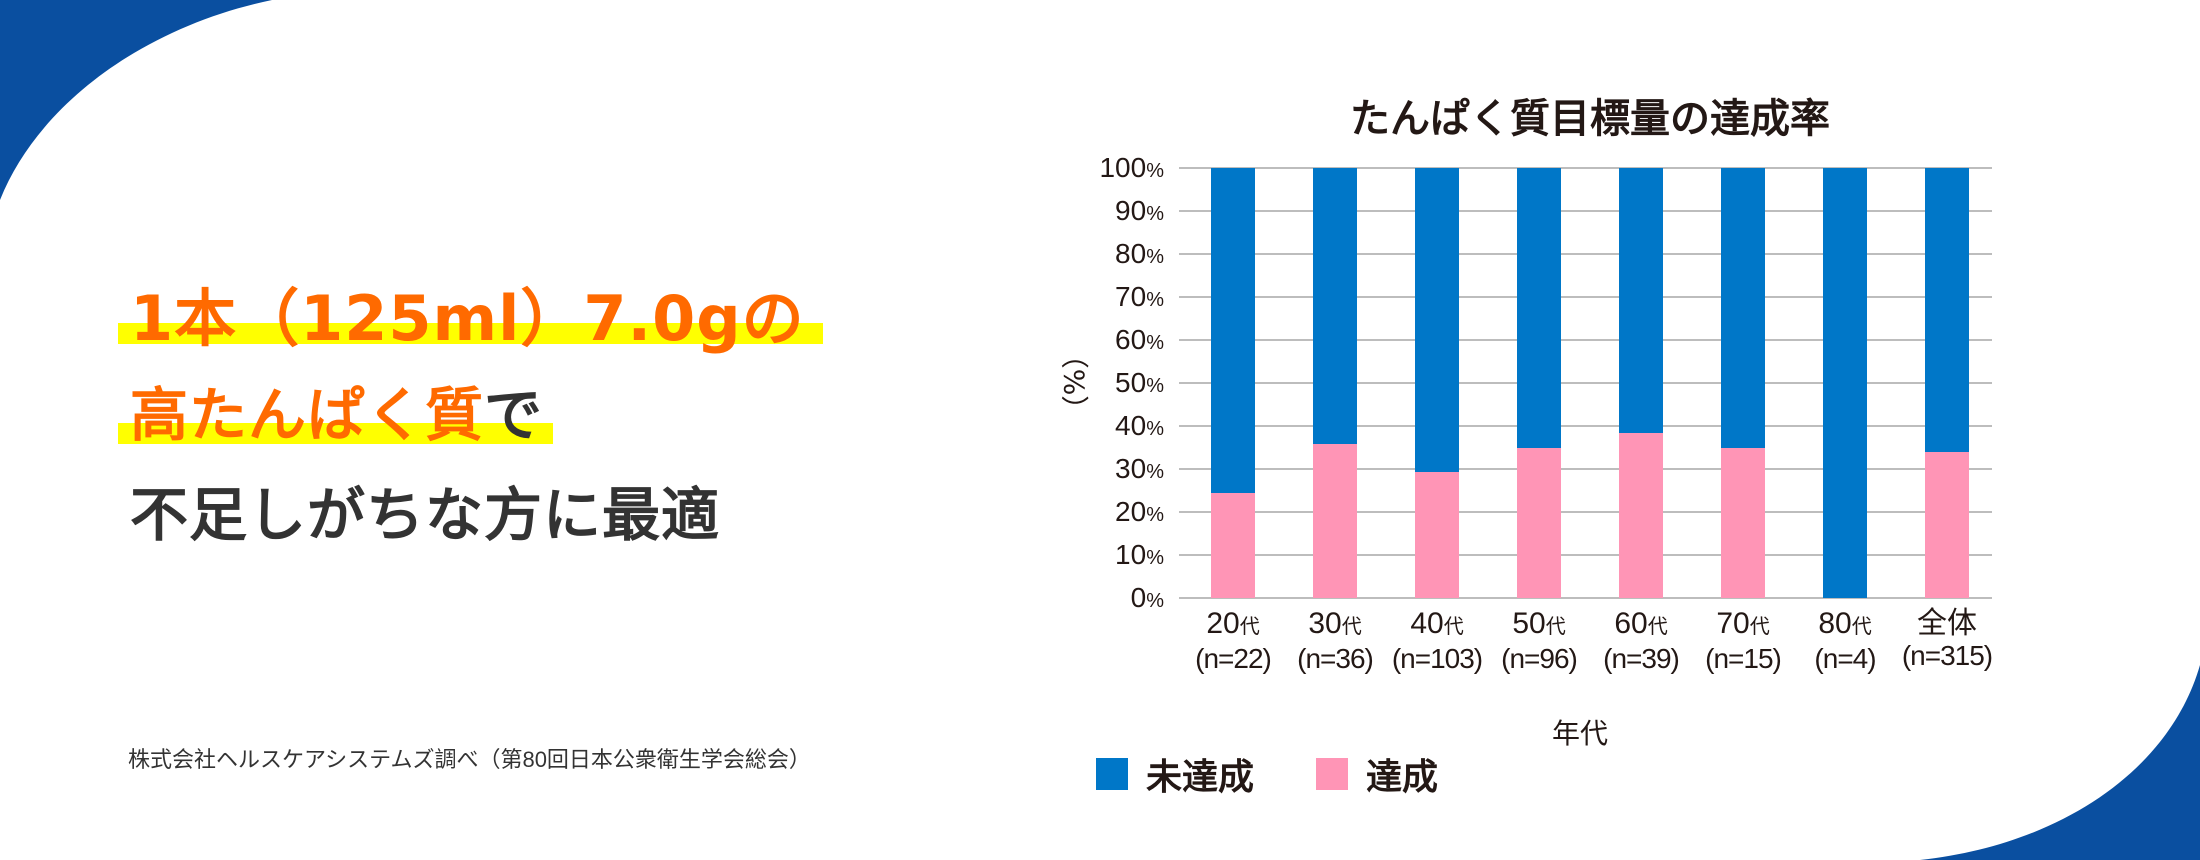 This screenshot has width=2200, height=860. Describe the element at coordinates (1377, 774) in the screenshot. I see `legend-item-achieved: 達成` at that location.